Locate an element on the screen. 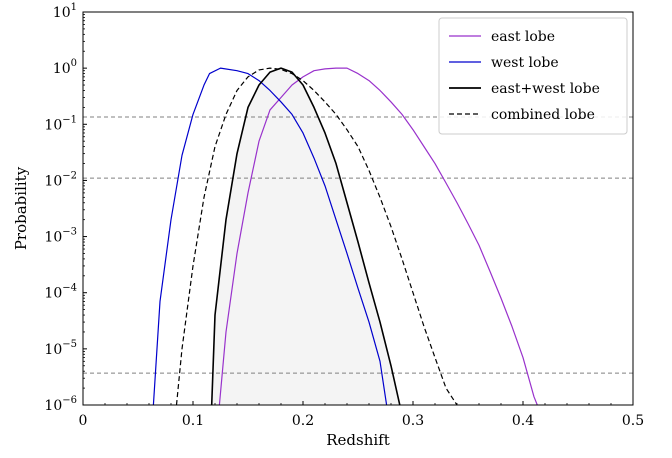 Image resolution: width=672 pixels, height=458 pixels. legend-label: east+west lobe is located at coordinates (545, 89).